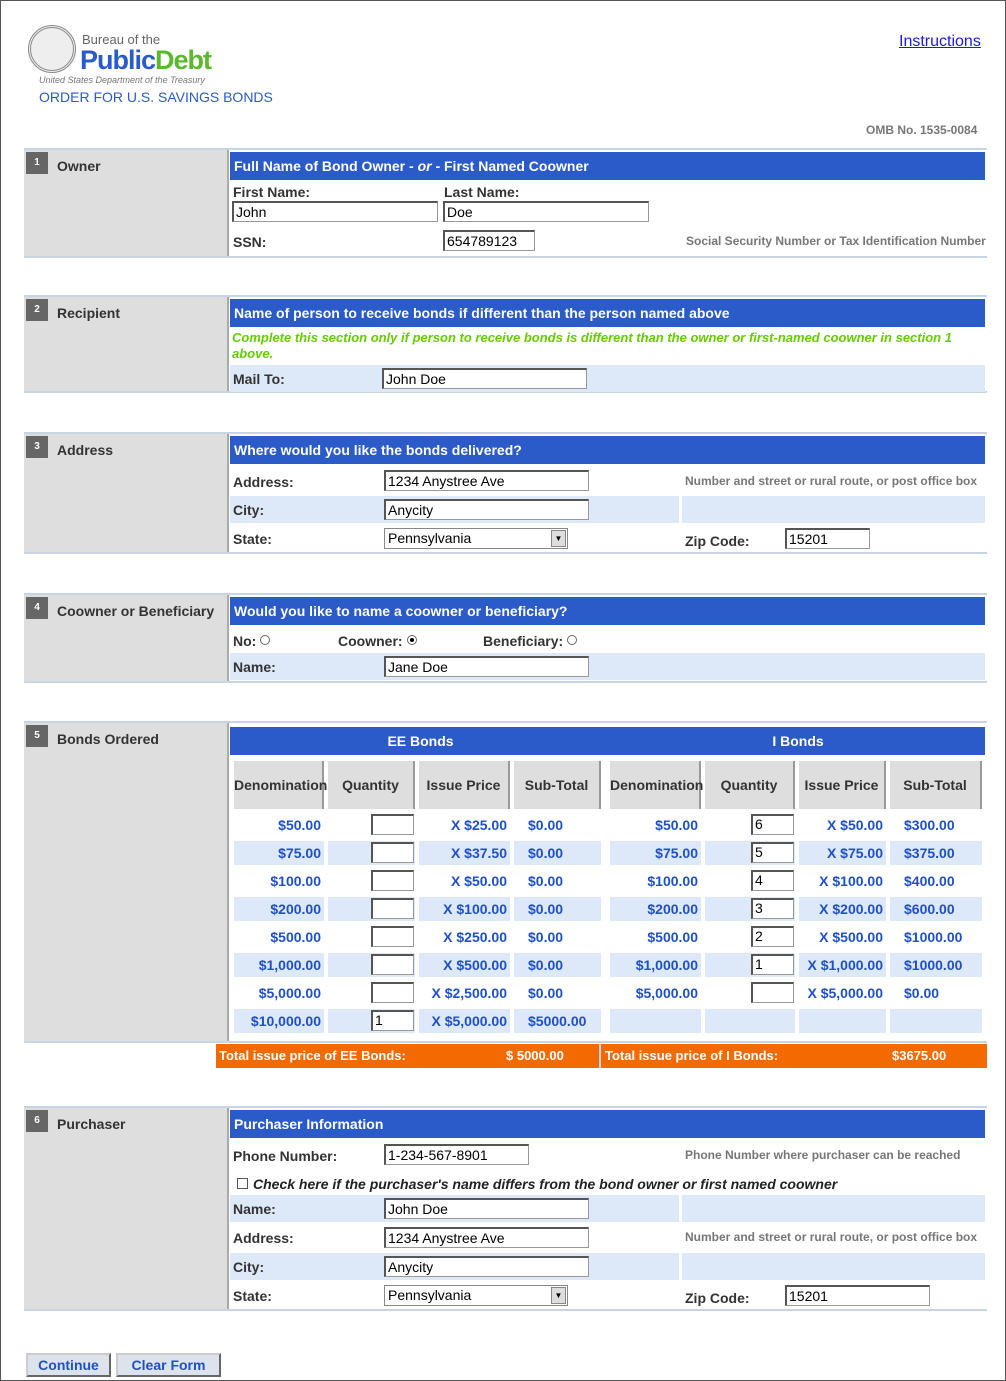 This screenshot has width=1006, height=1381. Describe the element at coordinates (68, 1365) in the screenshot. I see `continue-button: Continue` at that location.